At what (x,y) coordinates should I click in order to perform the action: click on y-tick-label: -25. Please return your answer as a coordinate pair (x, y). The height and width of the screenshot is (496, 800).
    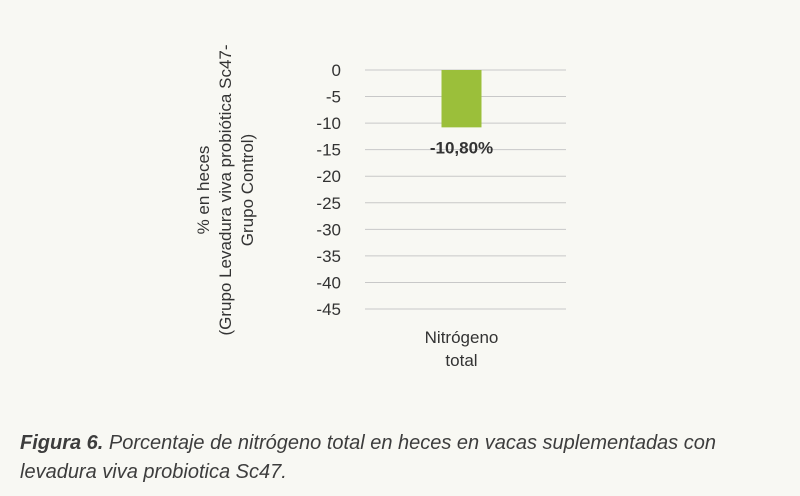
    Looking at the image, I should click on (328, 203).